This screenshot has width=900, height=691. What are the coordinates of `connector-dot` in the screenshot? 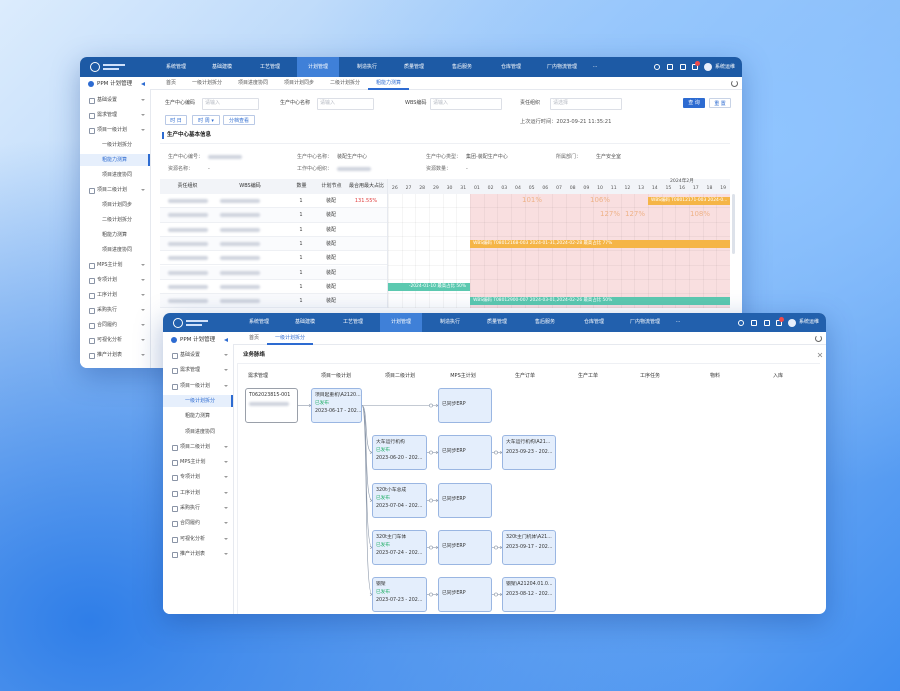 It's located at (431, 547).